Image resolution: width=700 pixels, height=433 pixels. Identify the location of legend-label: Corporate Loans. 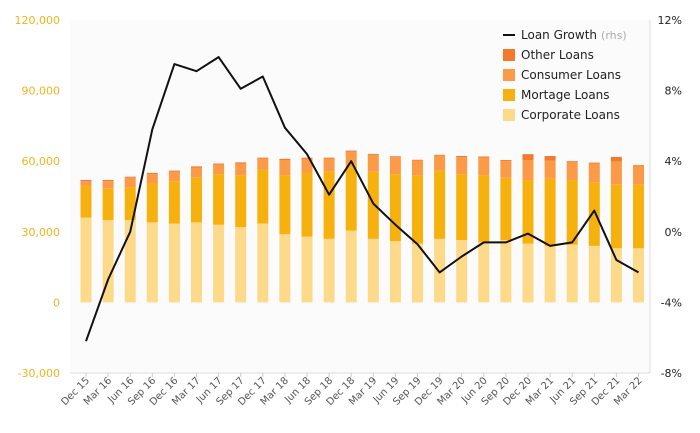
(570, 115).